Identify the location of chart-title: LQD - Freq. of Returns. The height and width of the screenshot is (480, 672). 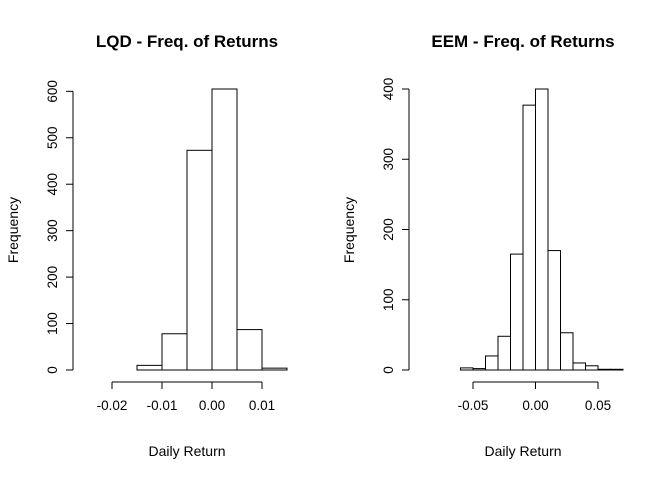
(187, 41).